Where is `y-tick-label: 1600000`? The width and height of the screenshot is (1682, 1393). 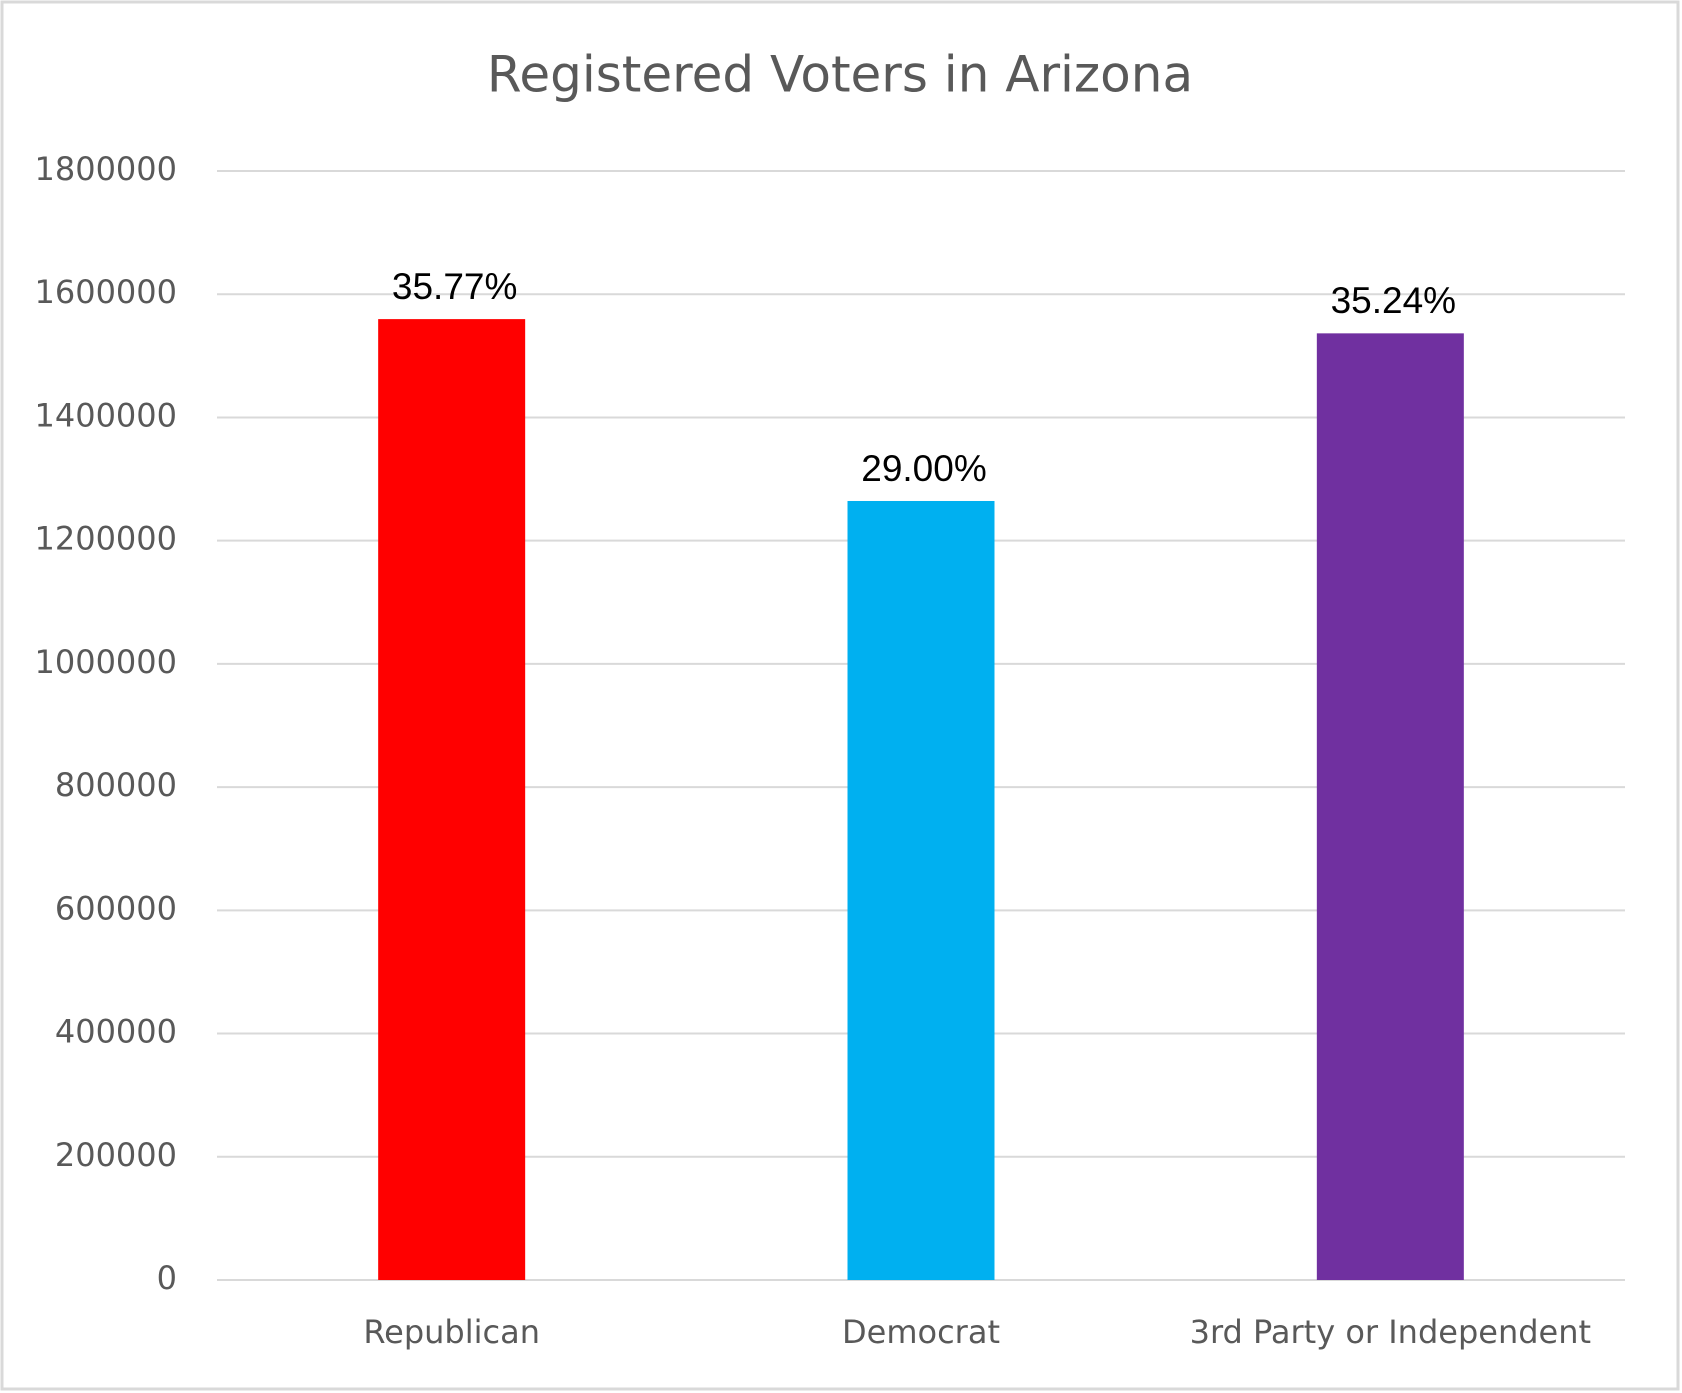
y-tick-label: 1600000 is located at coordinates (105, 292).